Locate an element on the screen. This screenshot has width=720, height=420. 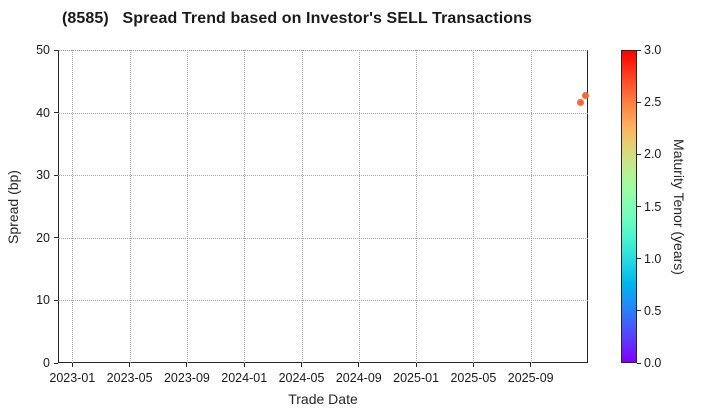
x-axis-label: Trade Date is located at coordinates (323, 399).